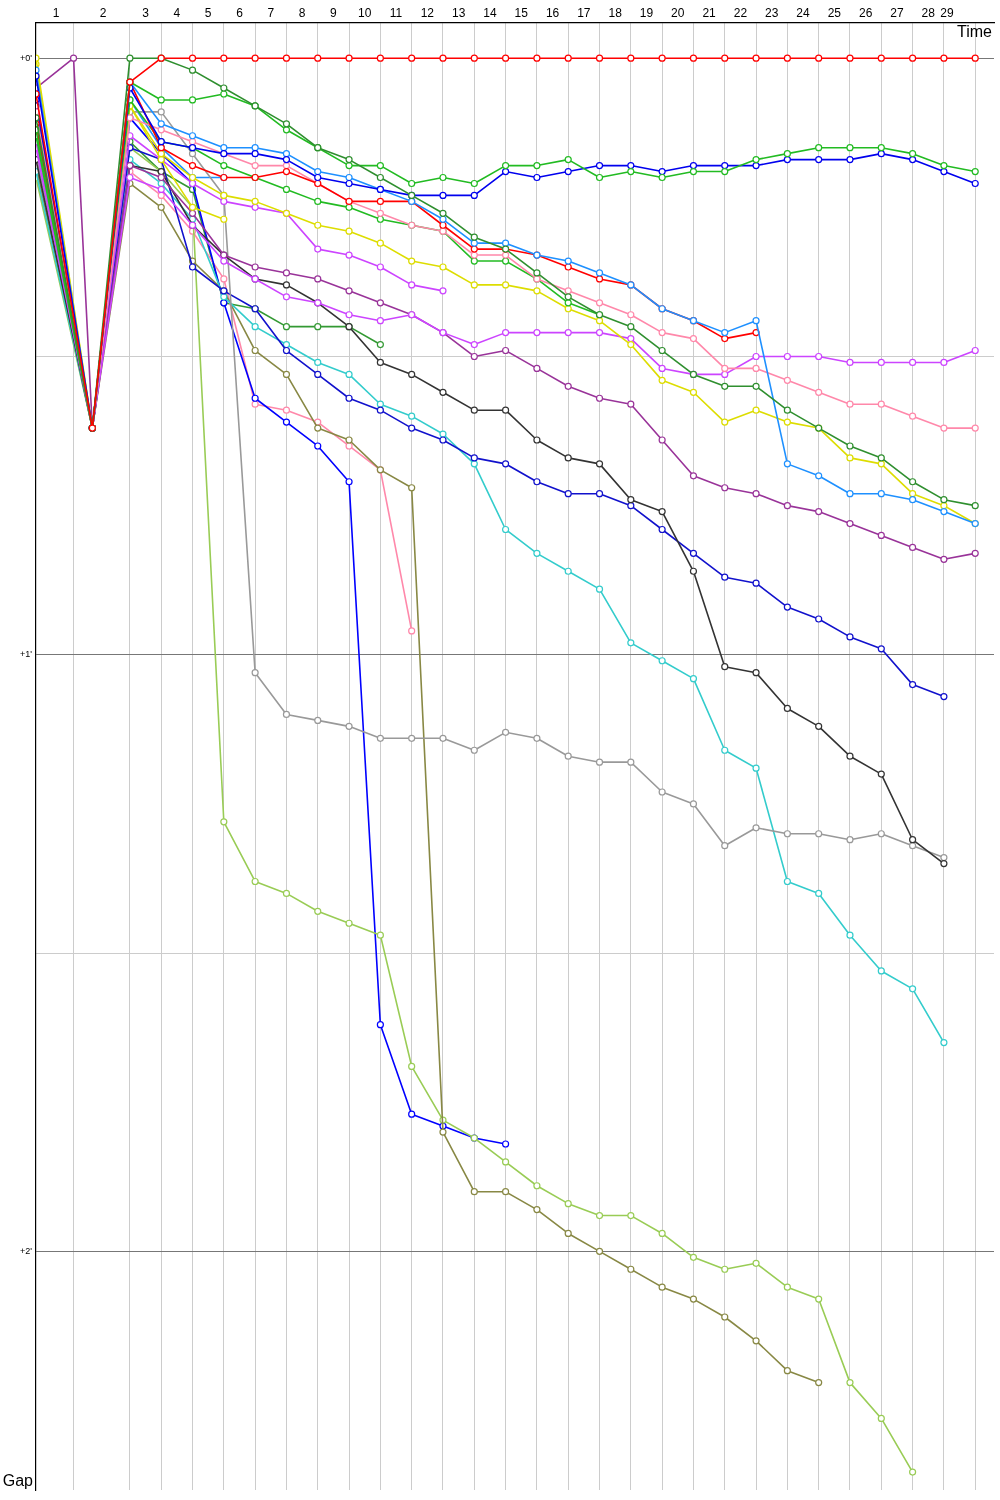 This screenshot has height=1500, width=1000. Describe the element at coordinates (18, 1481) in the screenshot. I see `y-axis-title: Gap` at that location.